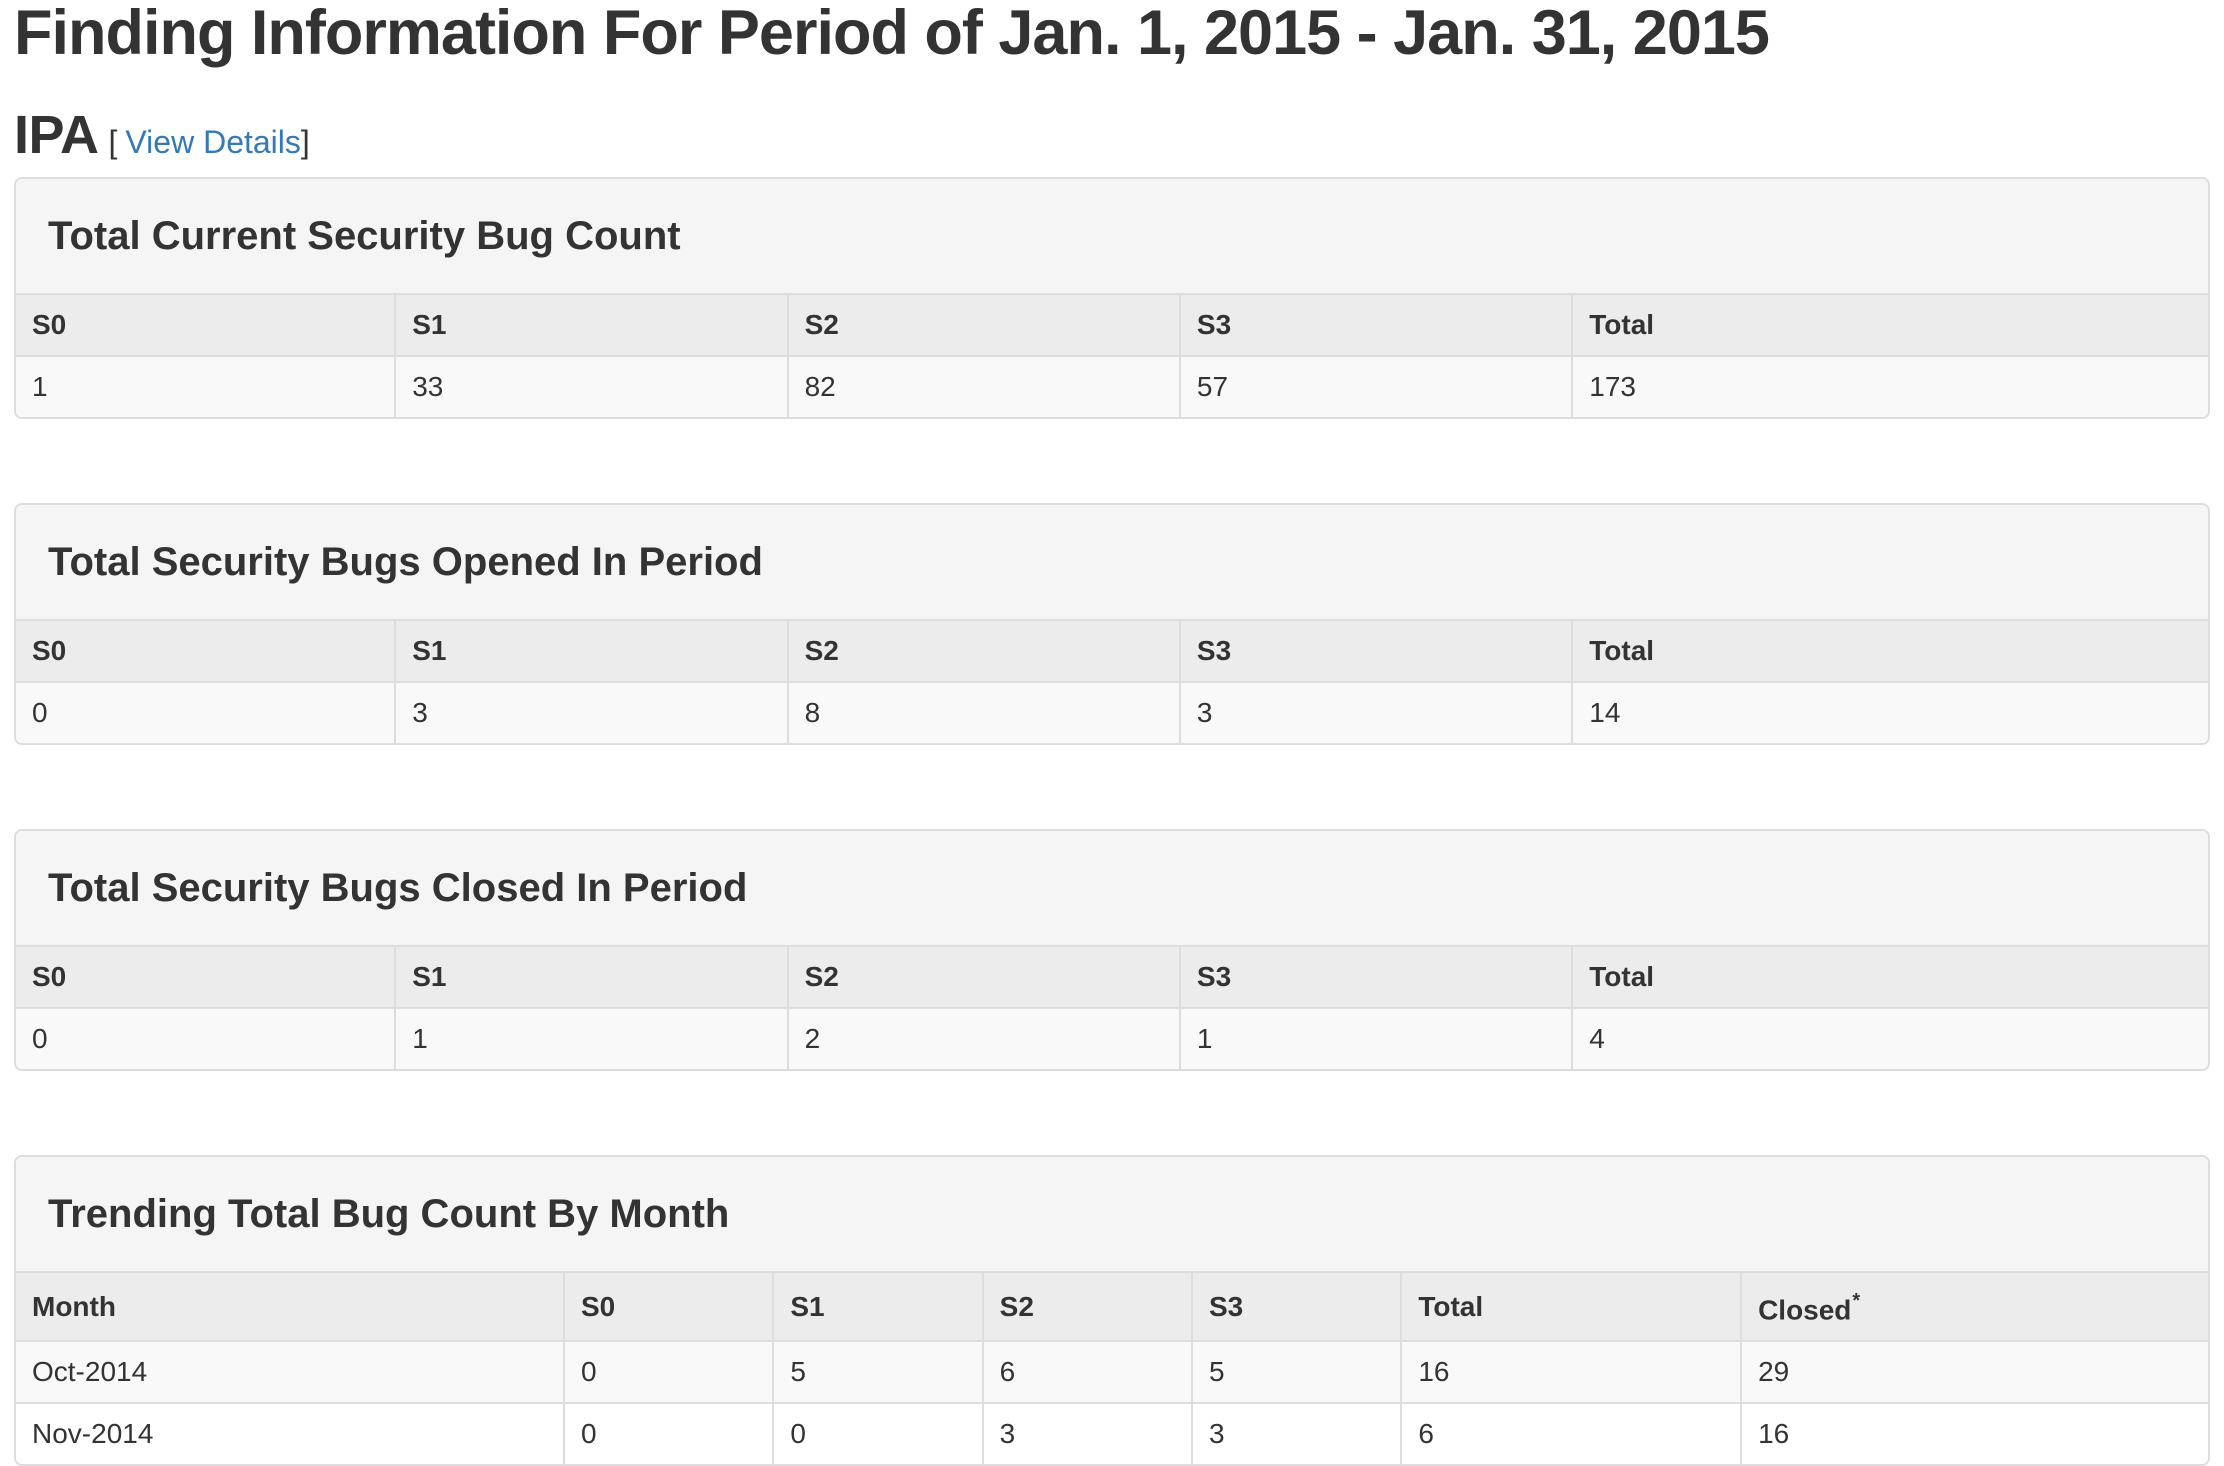 This screenshot has width=2224, height=1466. What do you see at coordinates (1112, 135) in the screenshot?
I see `product-header: IPA[View Details]` at bounding box center [1112, 135].